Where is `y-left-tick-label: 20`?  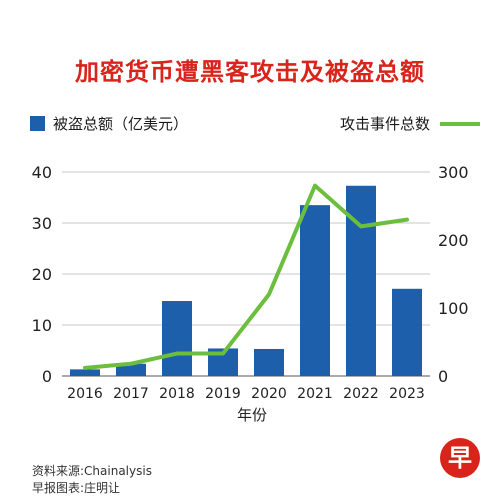 y-left-tick-label: 20 is located at coordinates (42, 274).